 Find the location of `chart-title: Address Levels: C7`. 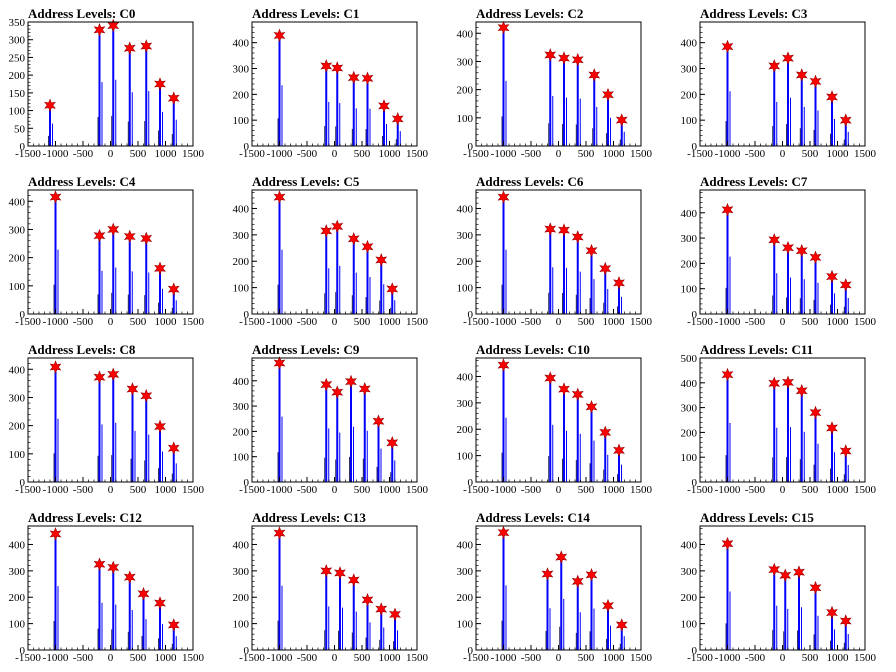

chart-title: Address Levels: C7 is located at coordinates (754, 181).